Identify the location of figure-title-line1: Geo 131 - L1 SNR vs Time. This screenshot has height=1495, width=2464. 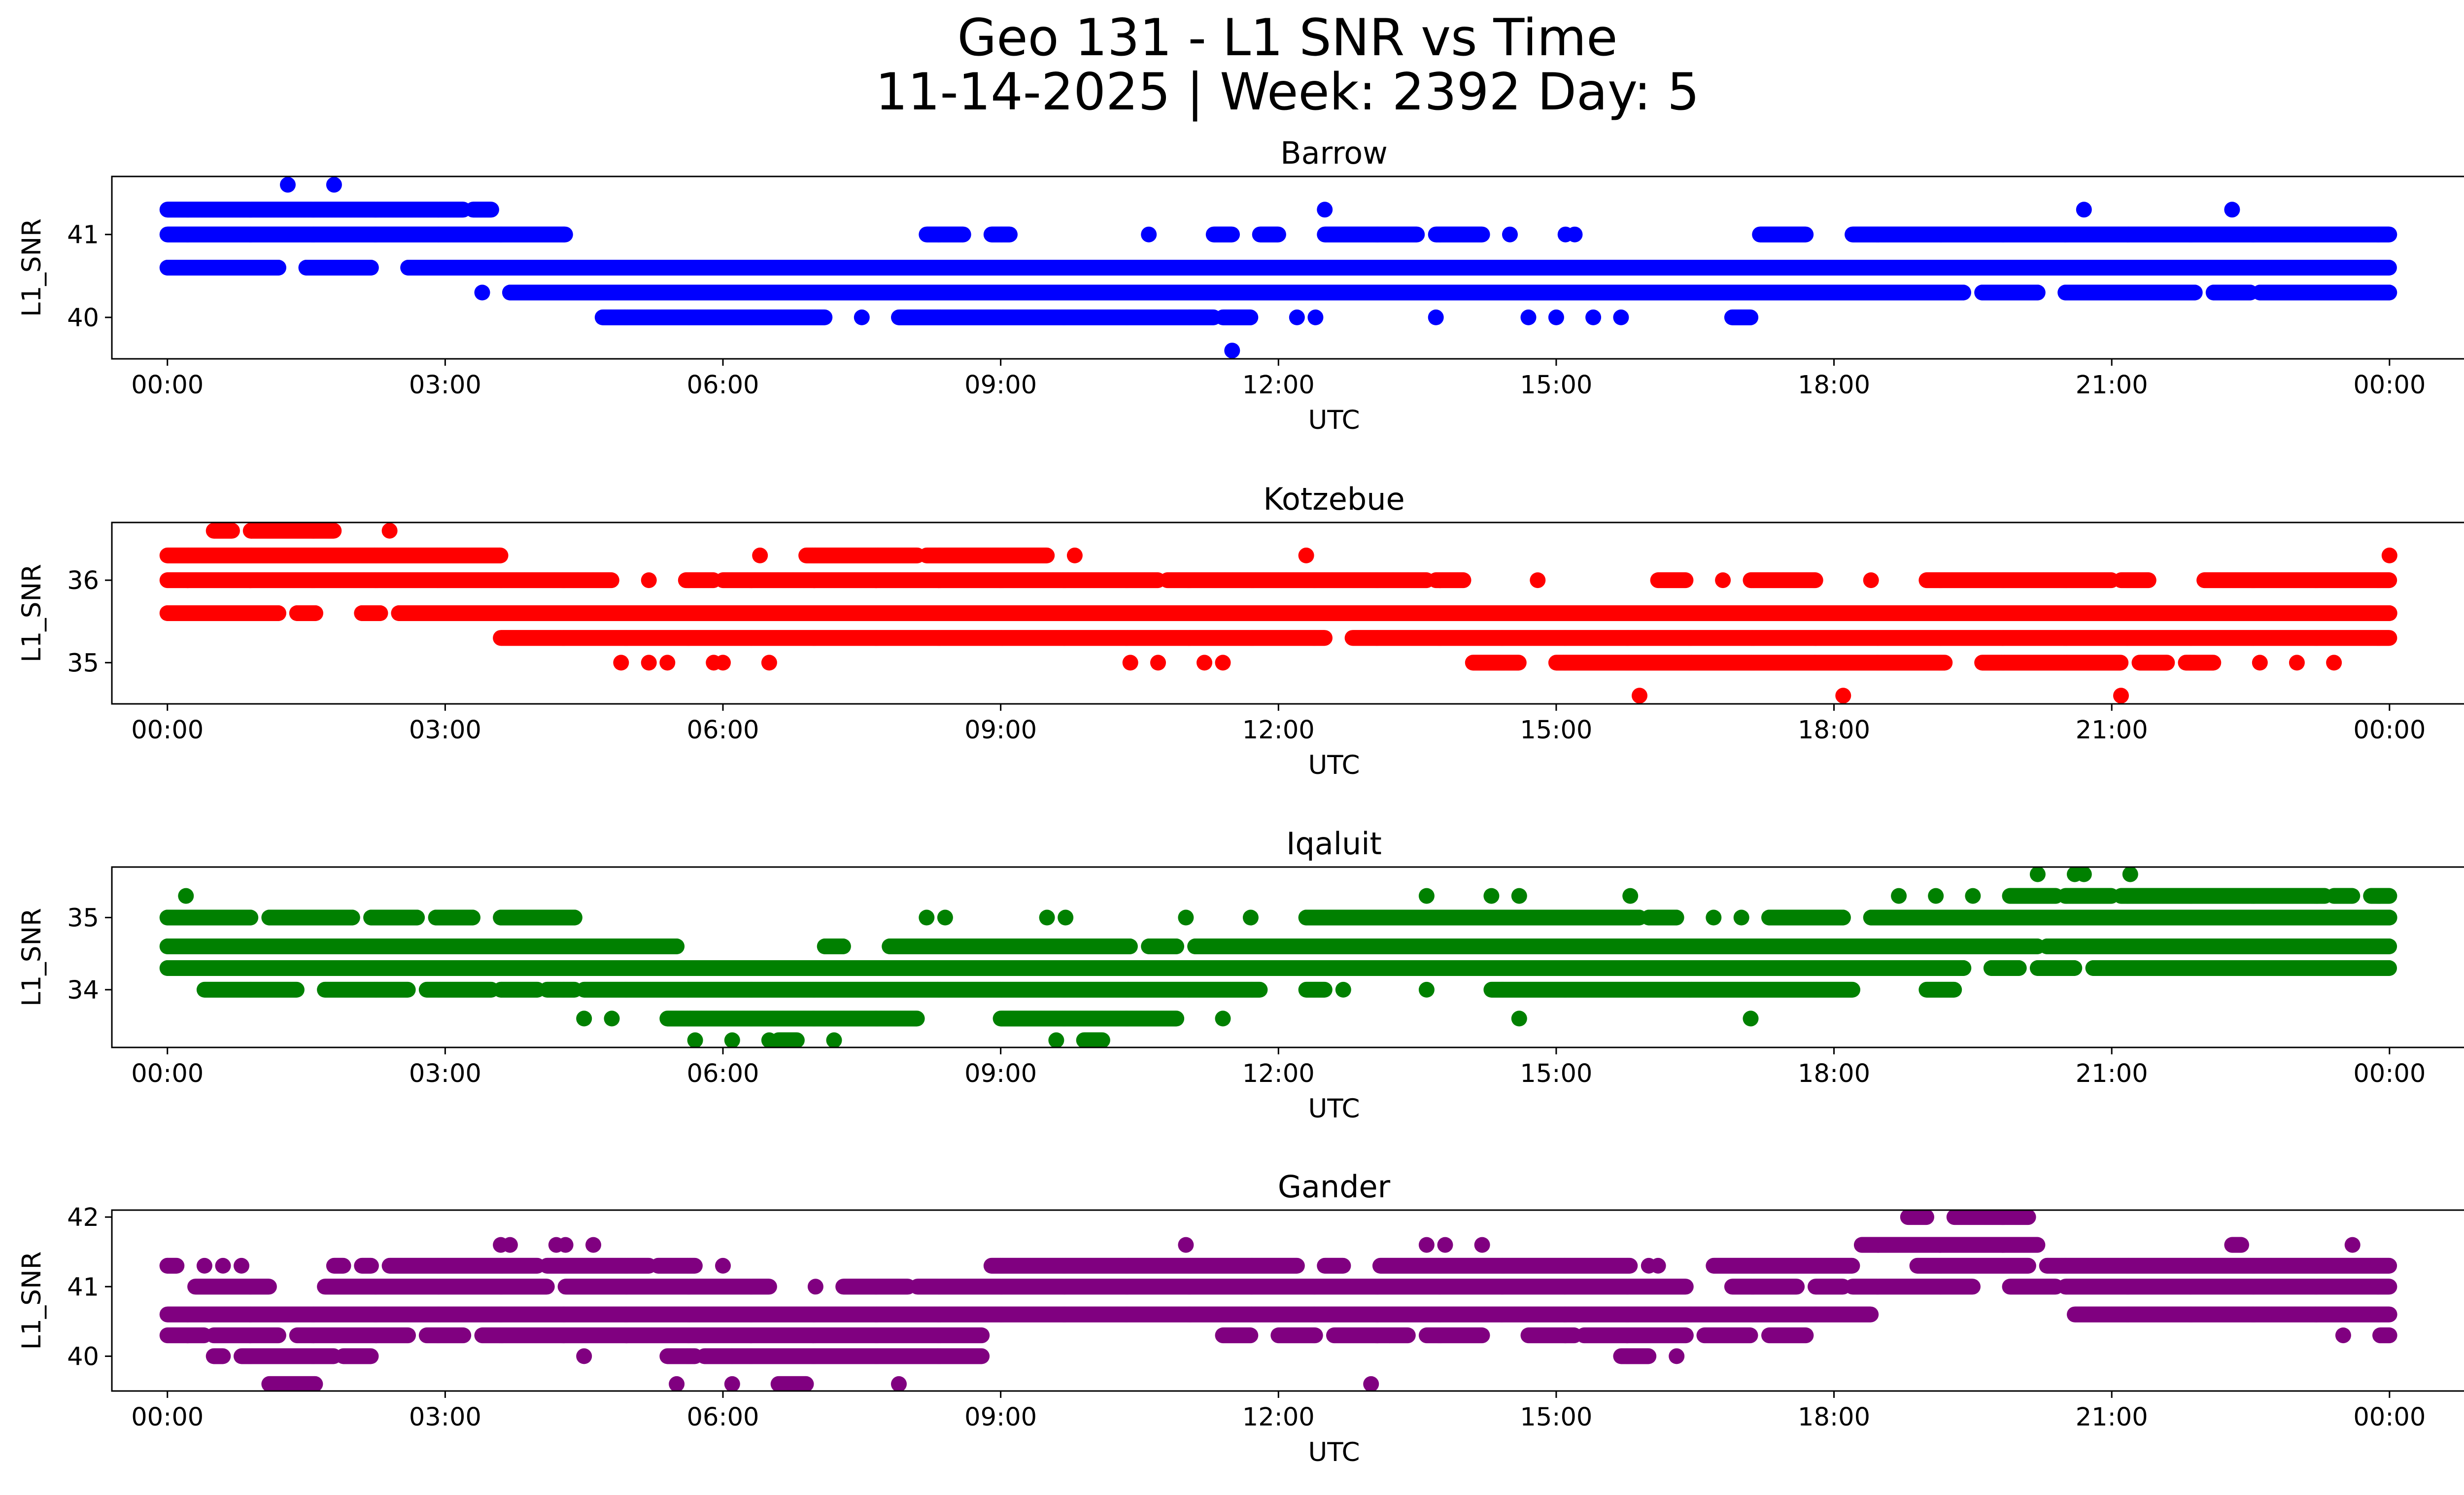
(1232, 38).